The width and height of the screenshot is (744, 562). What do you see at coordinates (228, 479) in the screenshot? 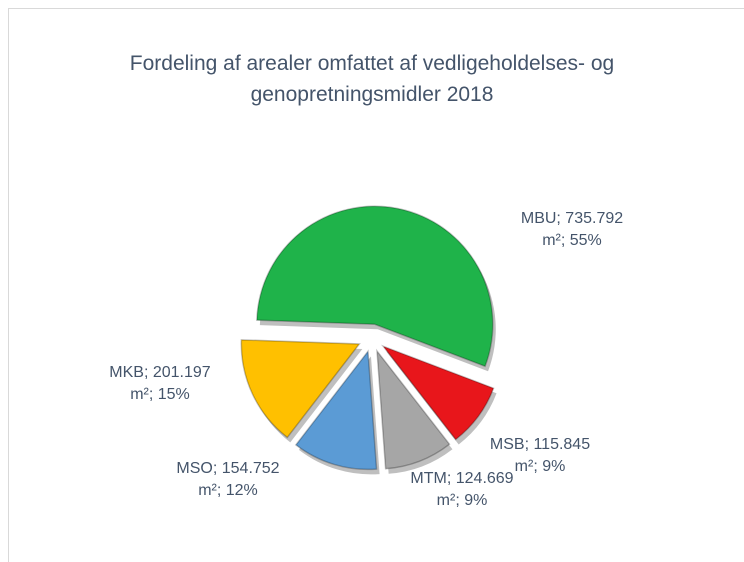
I see `data-label: MSO; 154.752 m²; 12%` at bounding box center [228, 479].